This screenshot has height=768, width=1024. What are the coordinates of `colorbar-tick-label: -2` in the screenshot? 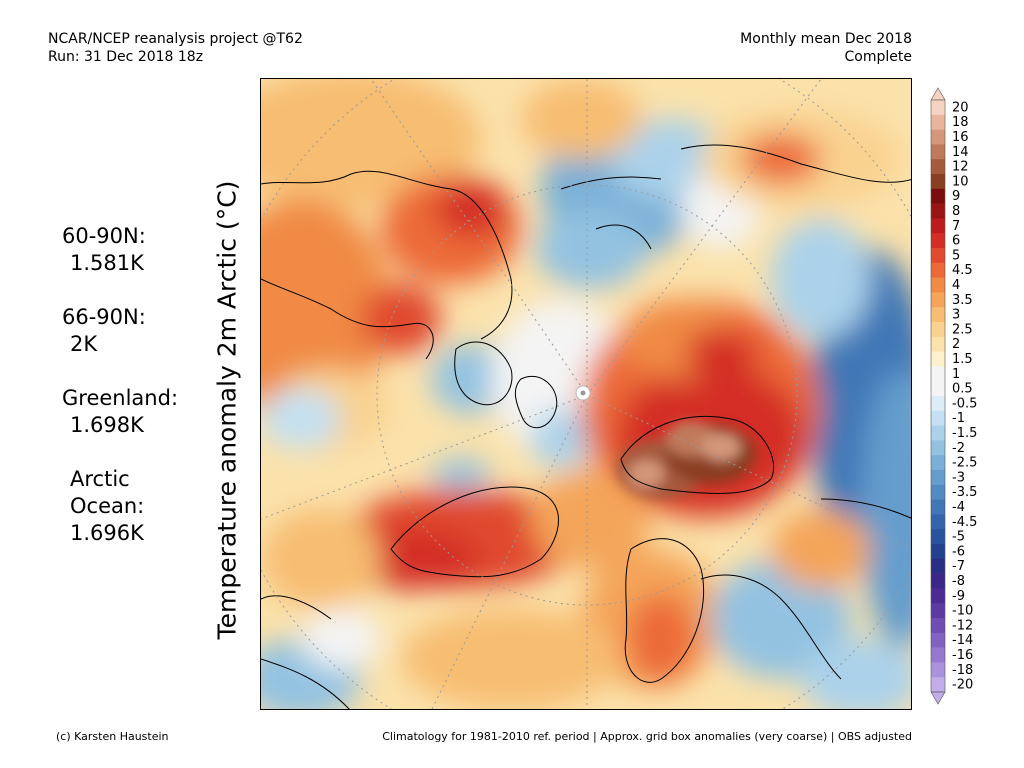 It's located at (958, 448).